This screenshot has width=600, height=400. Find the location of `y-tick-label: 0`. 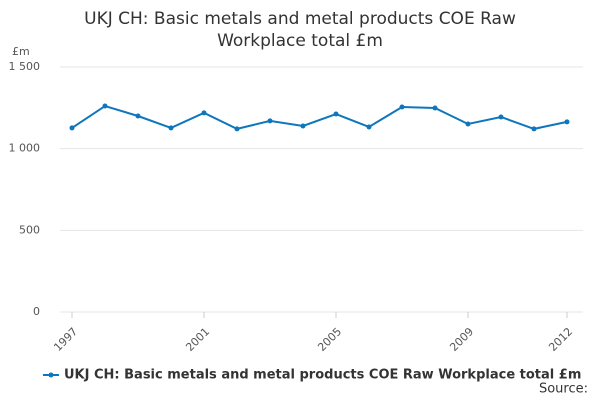

y-tick-label: 0 is located at coordinates (36, 311).